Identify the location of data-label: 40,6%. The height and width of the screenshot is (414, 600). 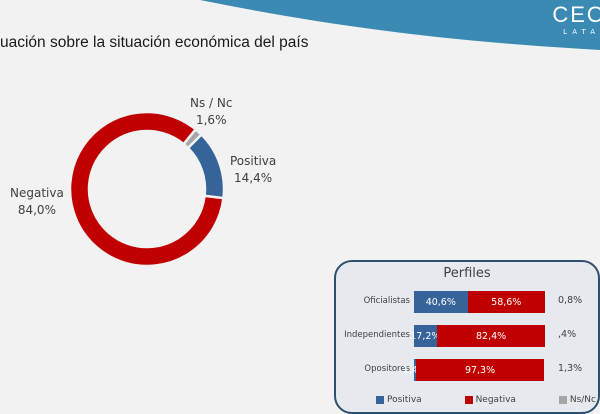
(440, 302).